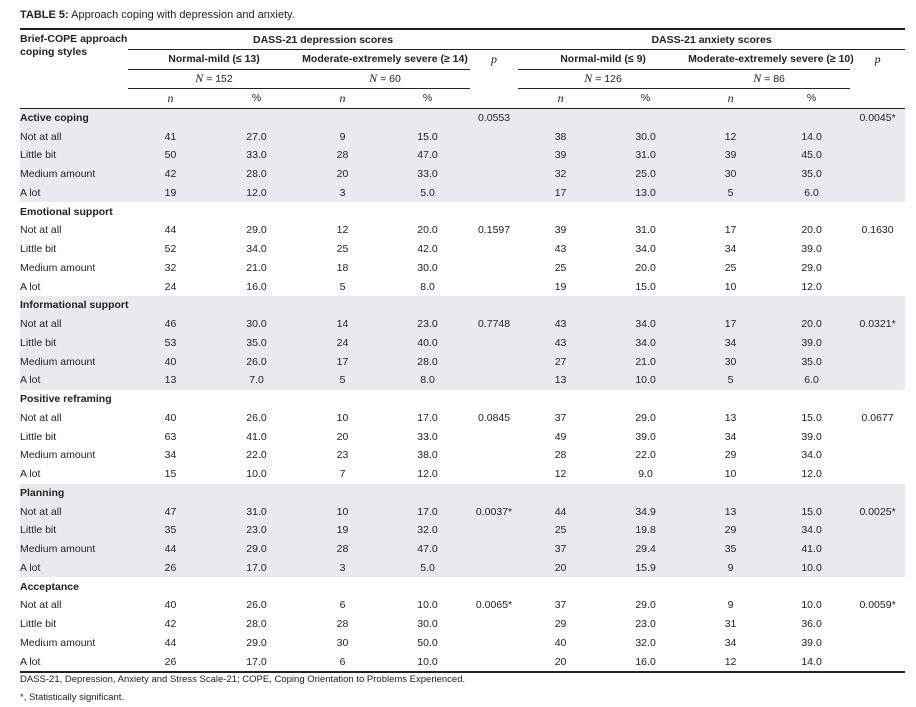  I want to click on subheader-dep-severe: Moderate-extremely severe (≥ 14), so click(385, 59).